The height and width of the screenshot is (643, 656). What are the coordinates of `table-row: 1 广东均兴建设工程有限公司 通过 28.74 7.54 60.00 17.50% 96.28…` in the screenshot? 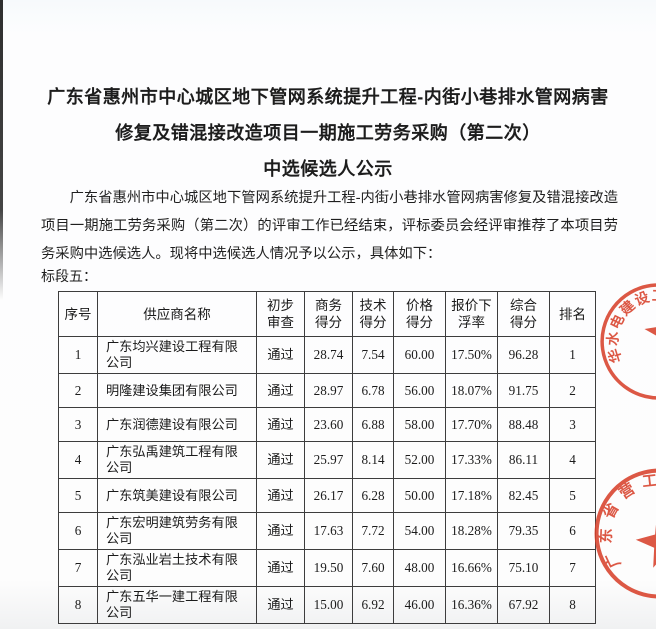 It's located at (327, 355).